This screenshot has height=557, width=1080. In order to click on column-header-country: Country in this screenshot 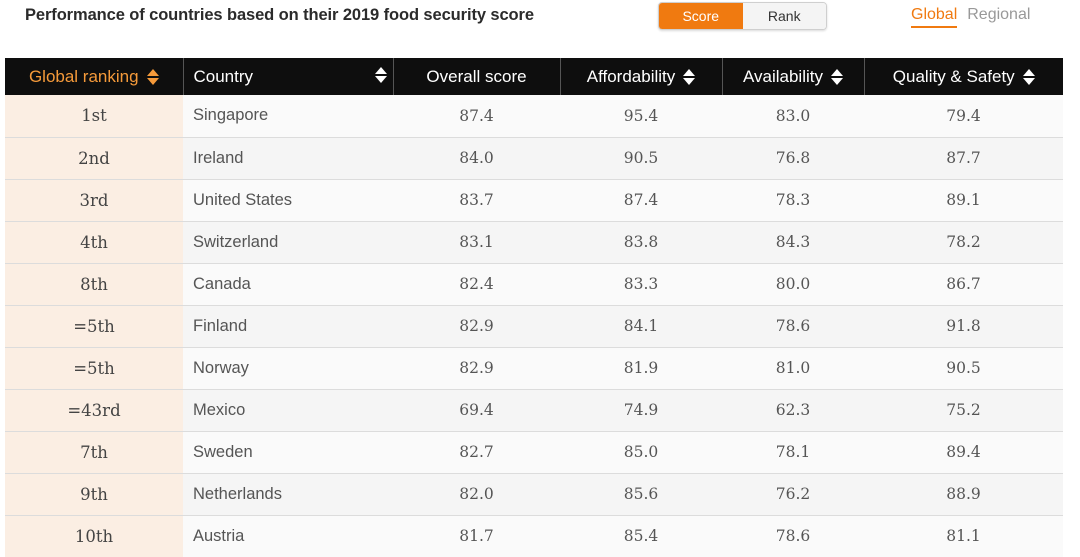, I will do `click(288, 76)`.